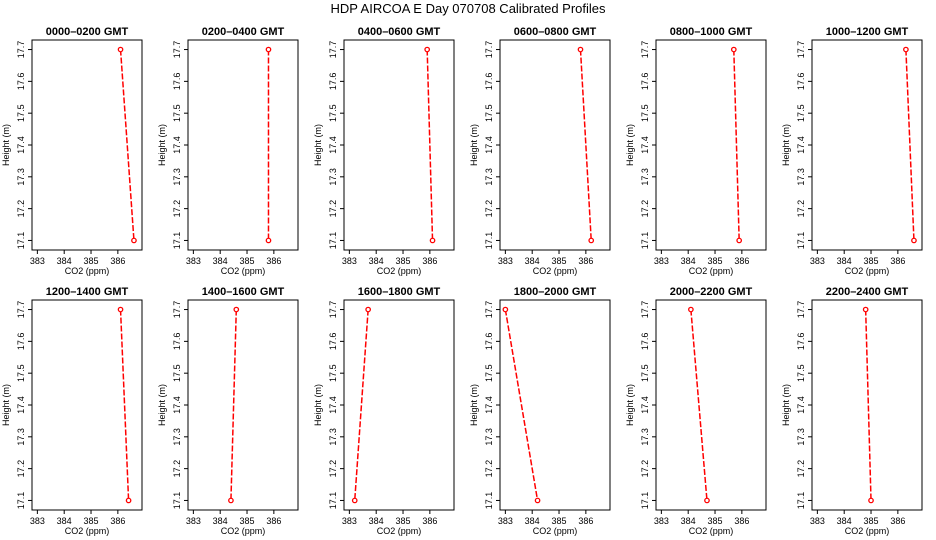 The width and height of the screenshot is (936, 540). What do you see at coordinates (711, 32) in the screenshot?
I see `panel-title: 0800–1000 GMT` at bounding box center [711, 32].